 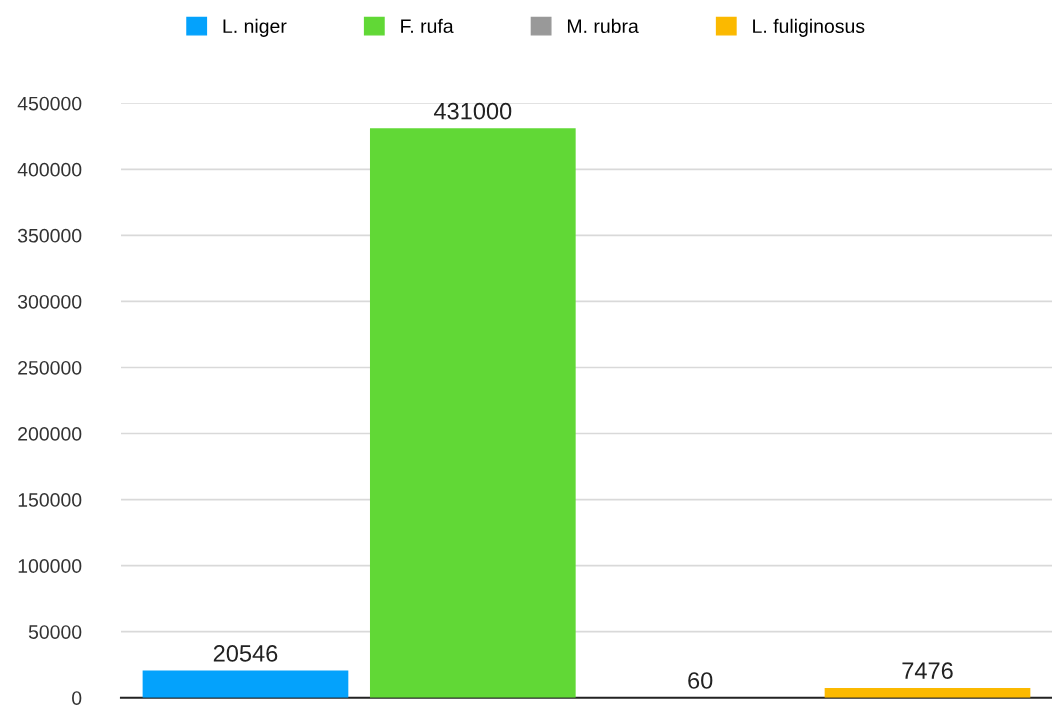 What do you see at coordinates (77, 698) in the screenshot?
I see `y-tick-label: 0` at bounding box center [77, 698].